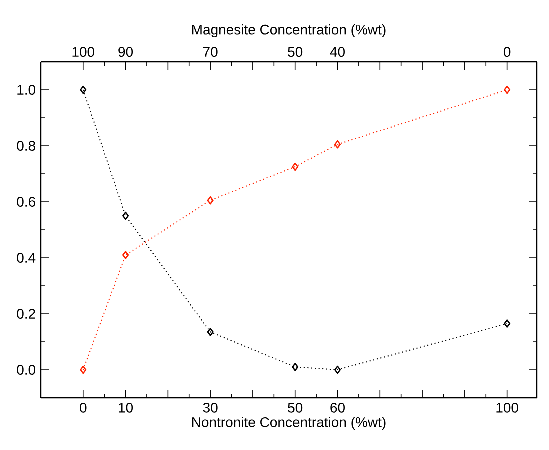 Image resolution: width=549 pixels, height=450 pixels. I want to click on x2-tick-label: 0, so click(507, 52).